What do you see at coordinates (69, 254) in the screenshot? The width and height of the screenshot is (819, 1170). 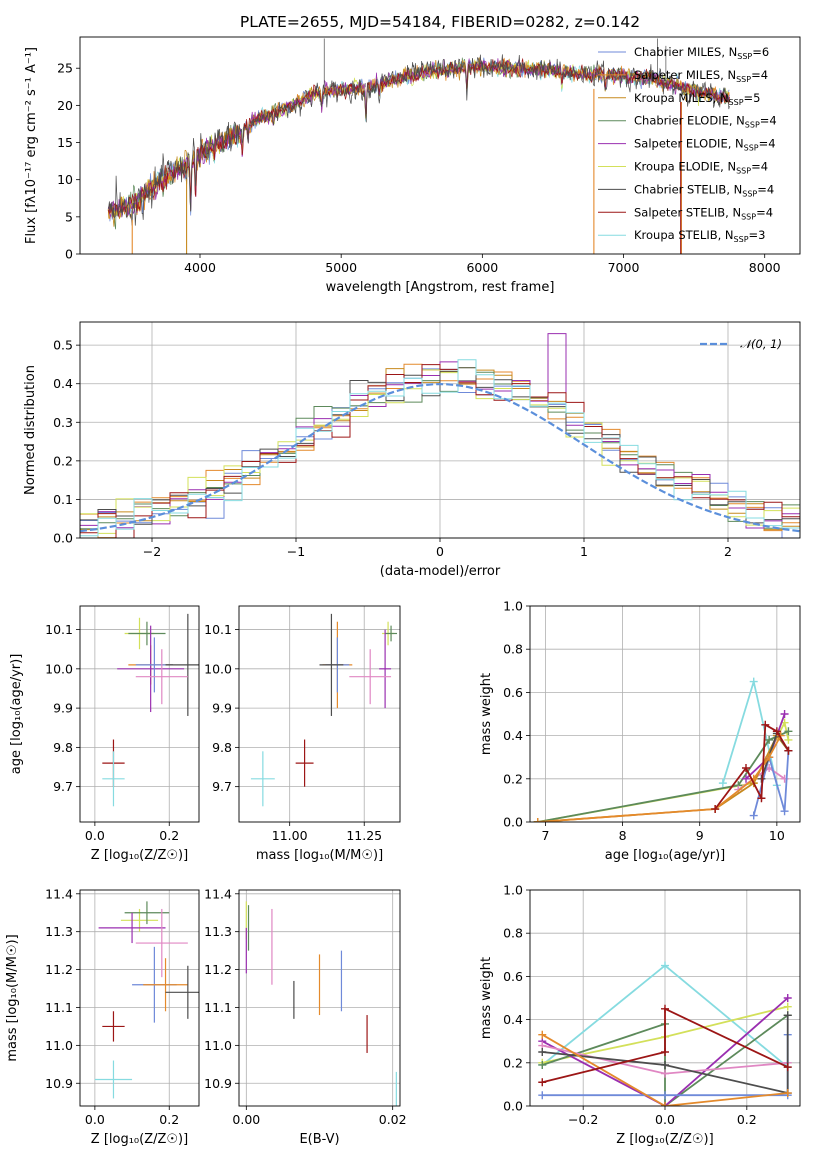 I see `spectrum-ytick-label: 0` at bounding box center [69, 254].